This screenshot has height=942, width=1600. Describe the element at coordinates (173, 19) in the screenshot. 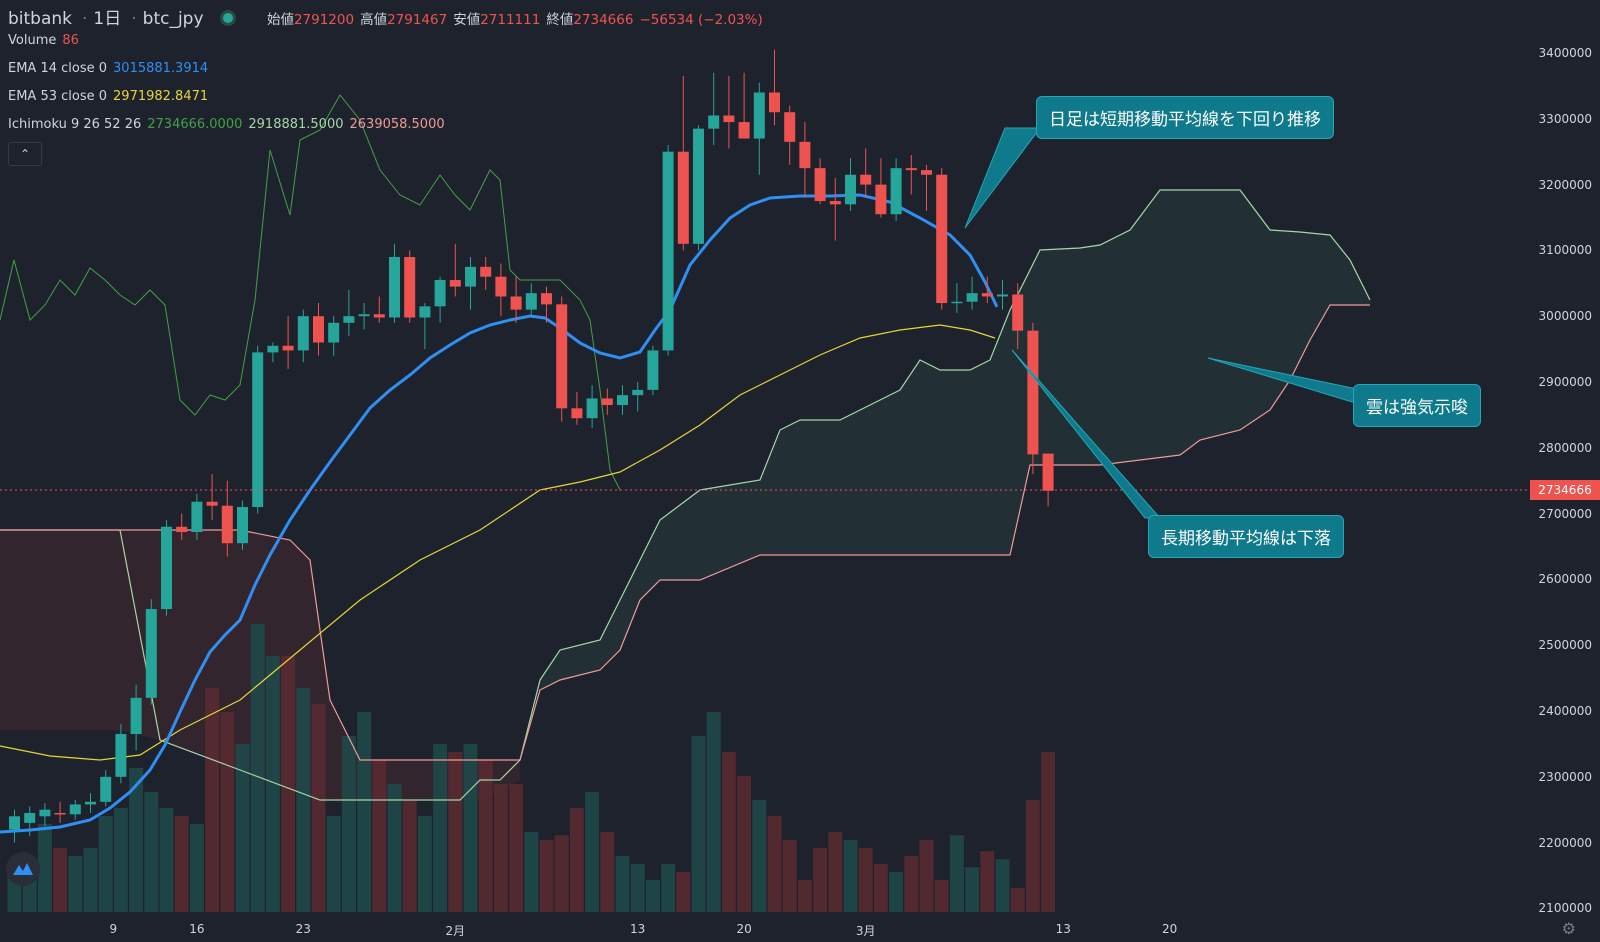

I see `symbol-name: btc_jpy` at that location.